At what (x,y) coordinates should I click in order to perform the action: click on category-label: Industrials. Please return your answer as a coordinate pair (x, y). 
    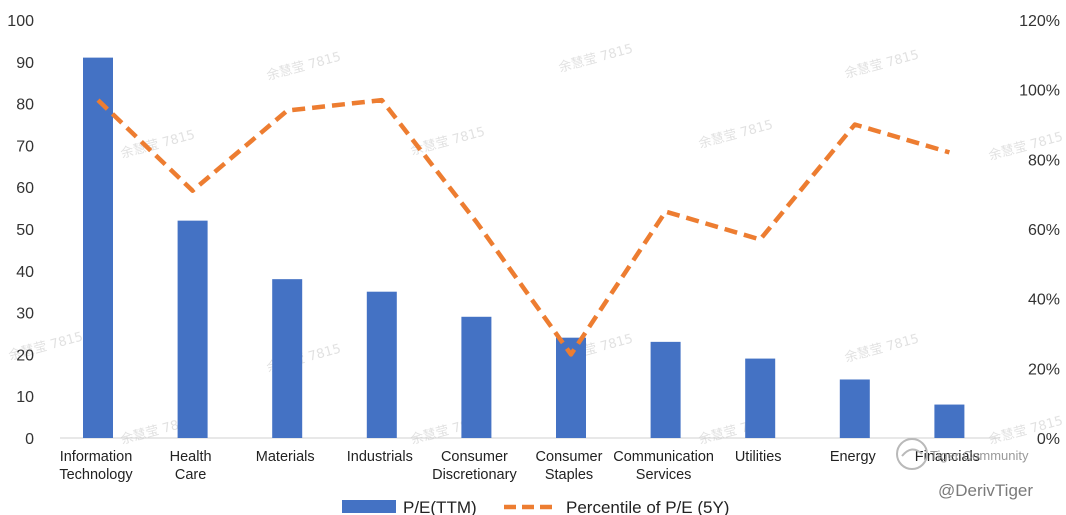
    Looking at the image, I should click on (380, 457).